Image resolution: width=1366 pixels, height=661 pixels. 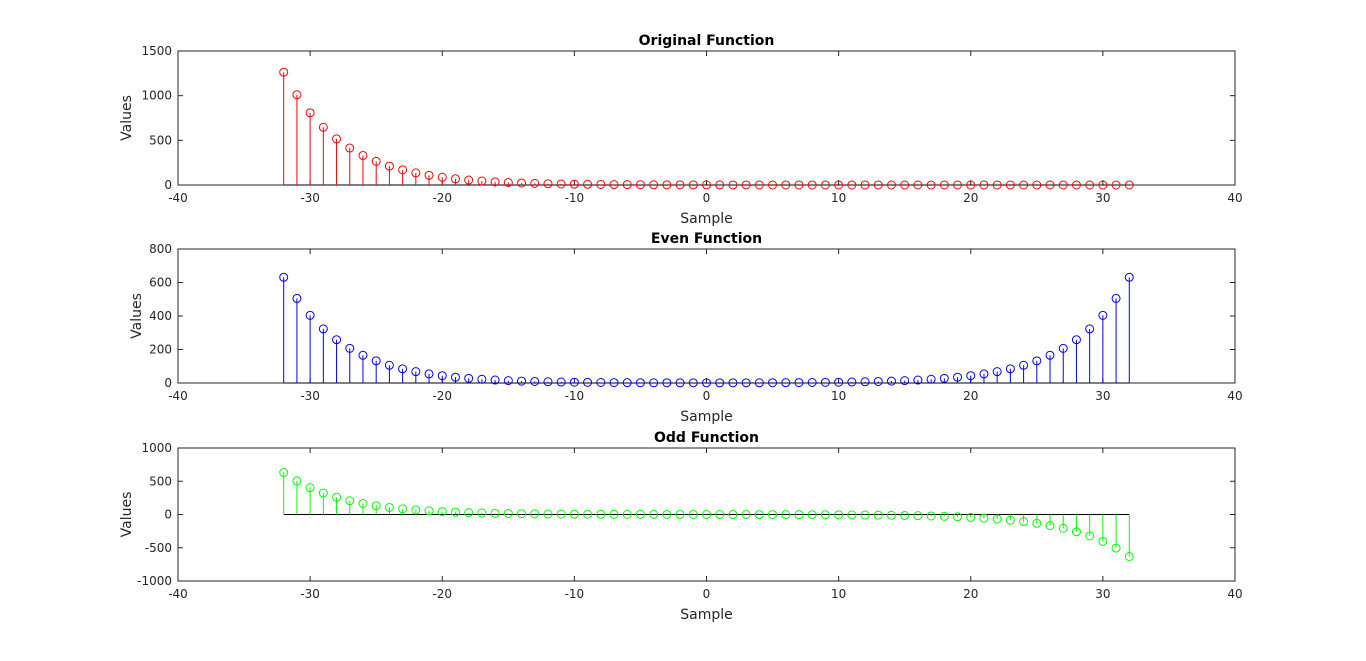 I want to click on y-tick-label: 600, so click(x=160, y=283).